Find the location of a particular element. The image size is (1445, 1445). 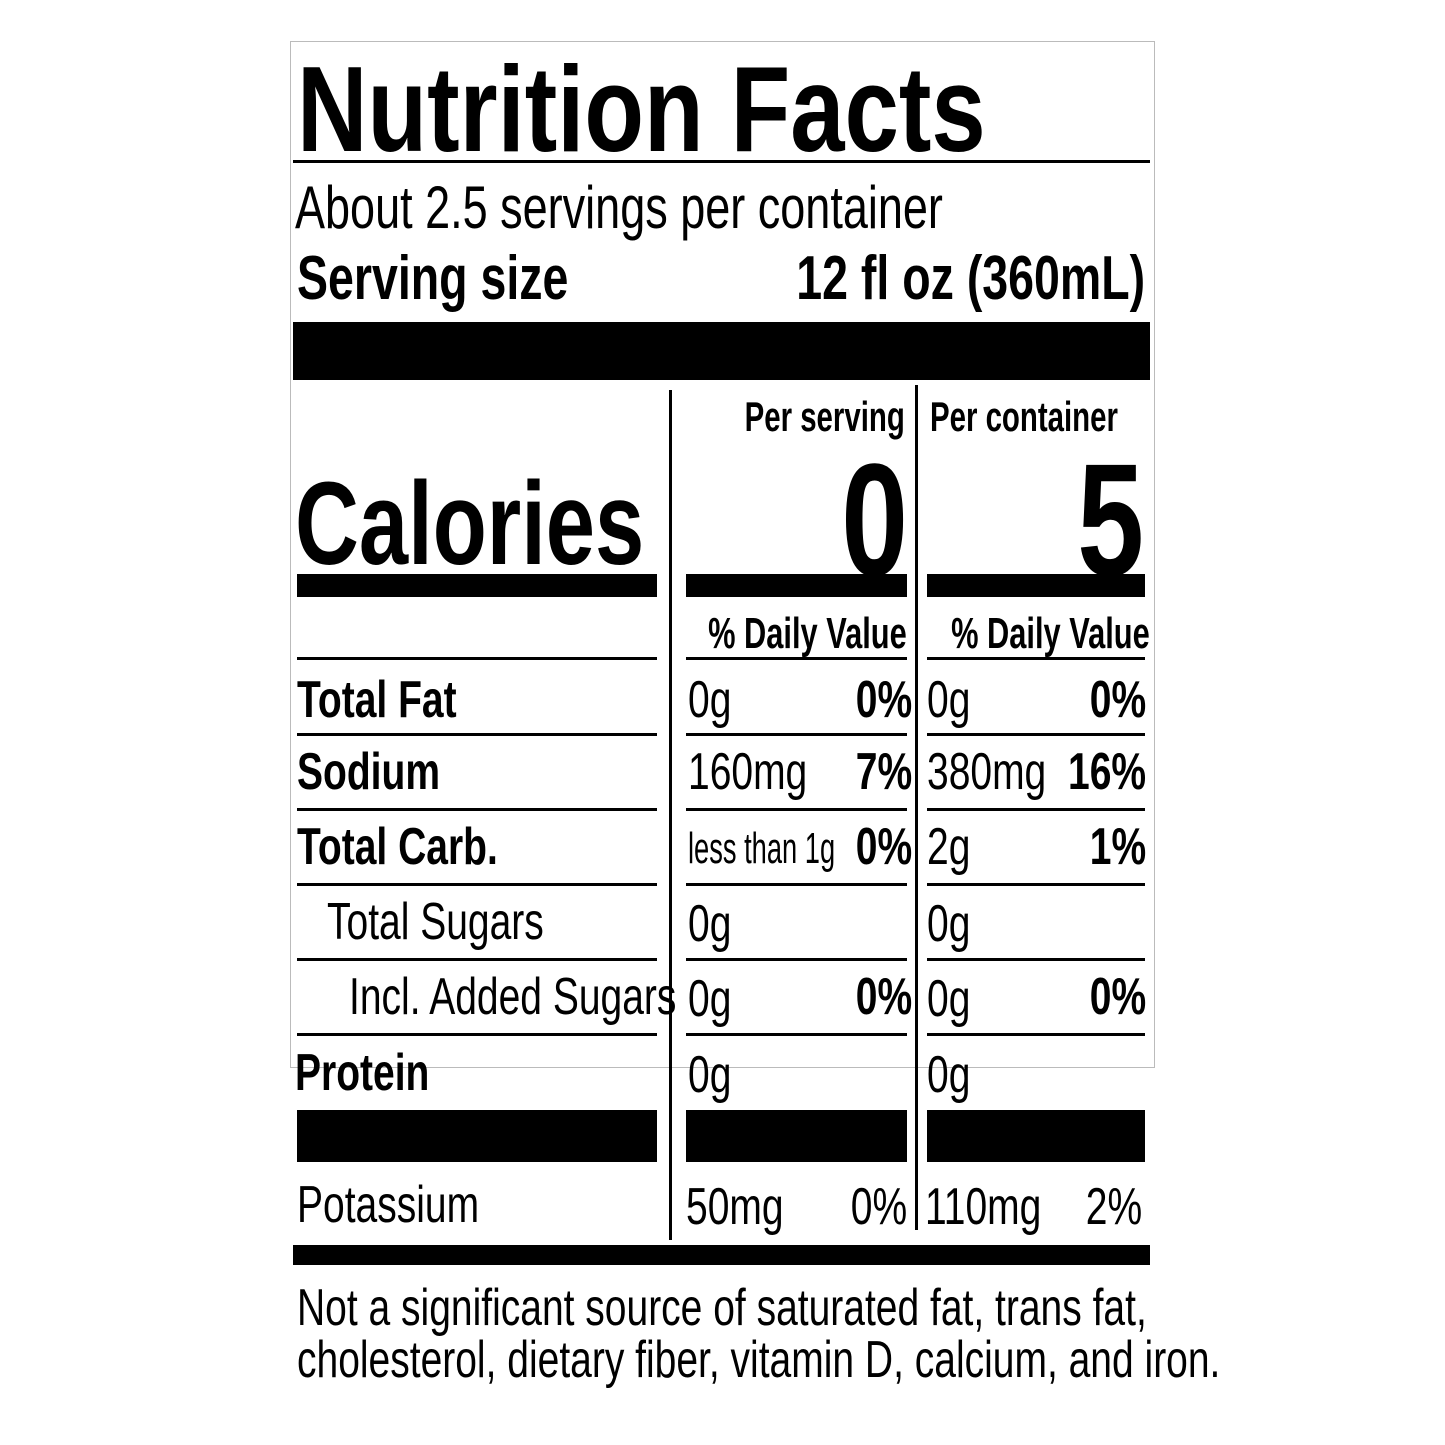

serving-size-label: Serving size is located at coordinates (433, 278).